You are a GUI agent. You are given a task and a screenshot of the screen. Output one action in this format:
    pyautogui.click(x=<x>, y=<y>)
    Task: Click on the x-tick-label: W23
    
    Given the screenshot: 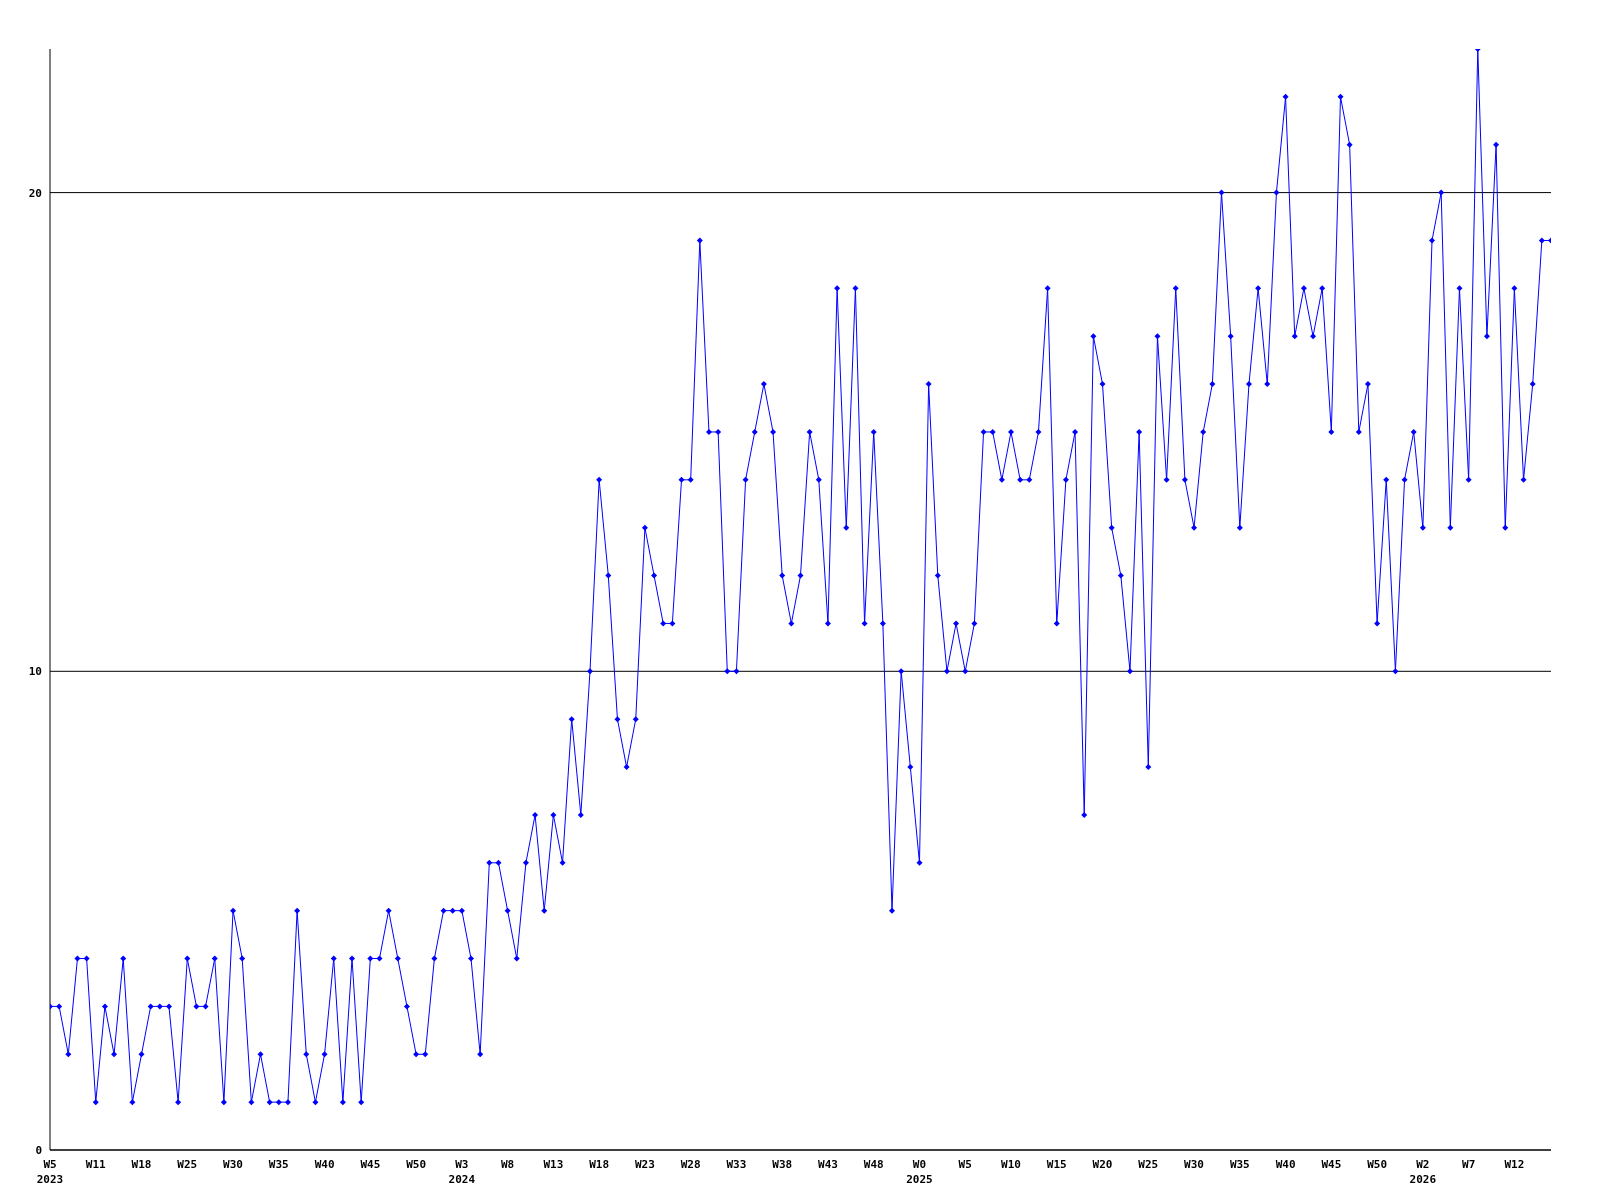 What is the action you would take?
    pyautogui.click(x=644, y=1164)
    